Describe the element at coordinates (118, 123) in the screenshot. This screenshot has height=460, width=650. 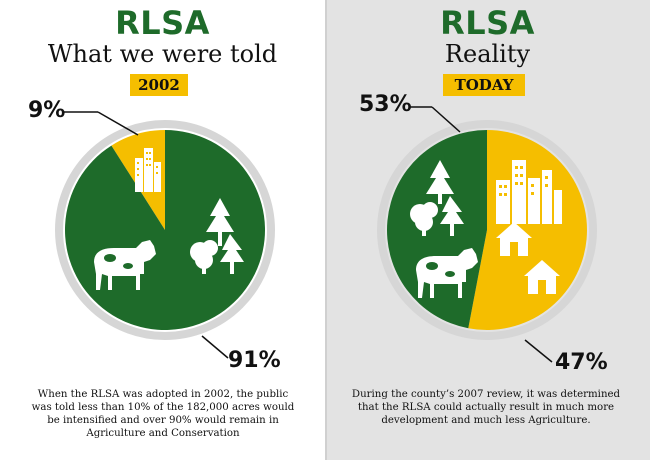
I see `leader-line-left-small-diag` at that location.